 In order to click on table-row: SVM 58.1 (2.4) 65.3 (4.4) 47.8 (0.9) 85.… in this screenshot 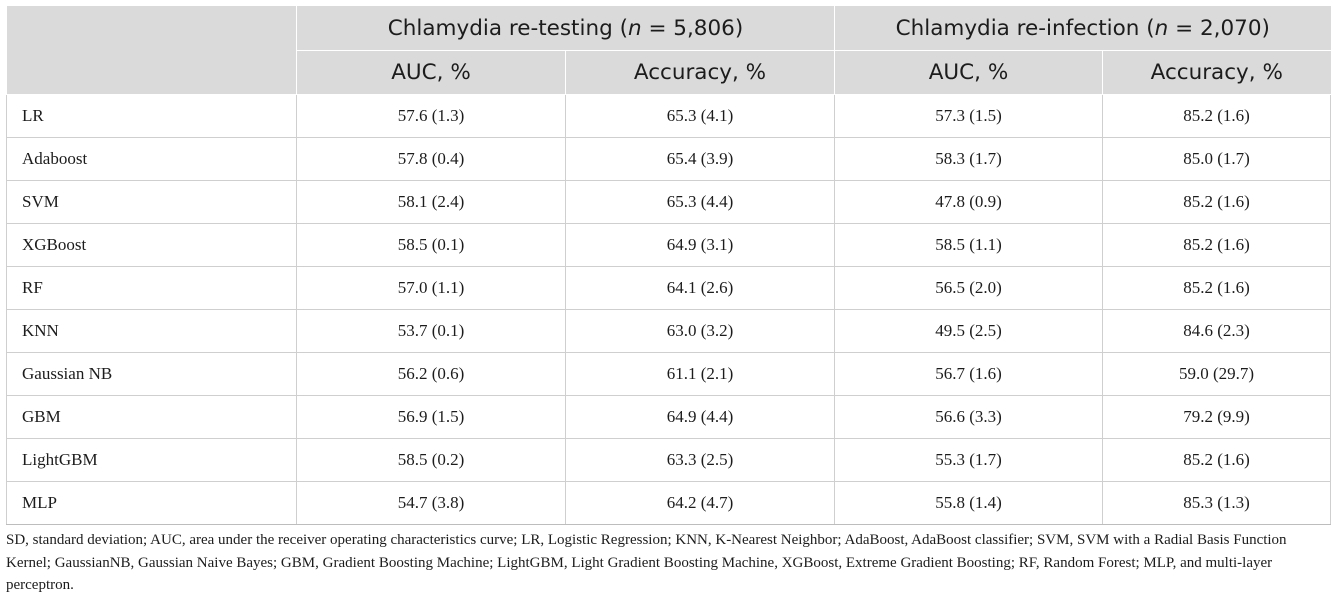, I will do `click(669, 202)`.